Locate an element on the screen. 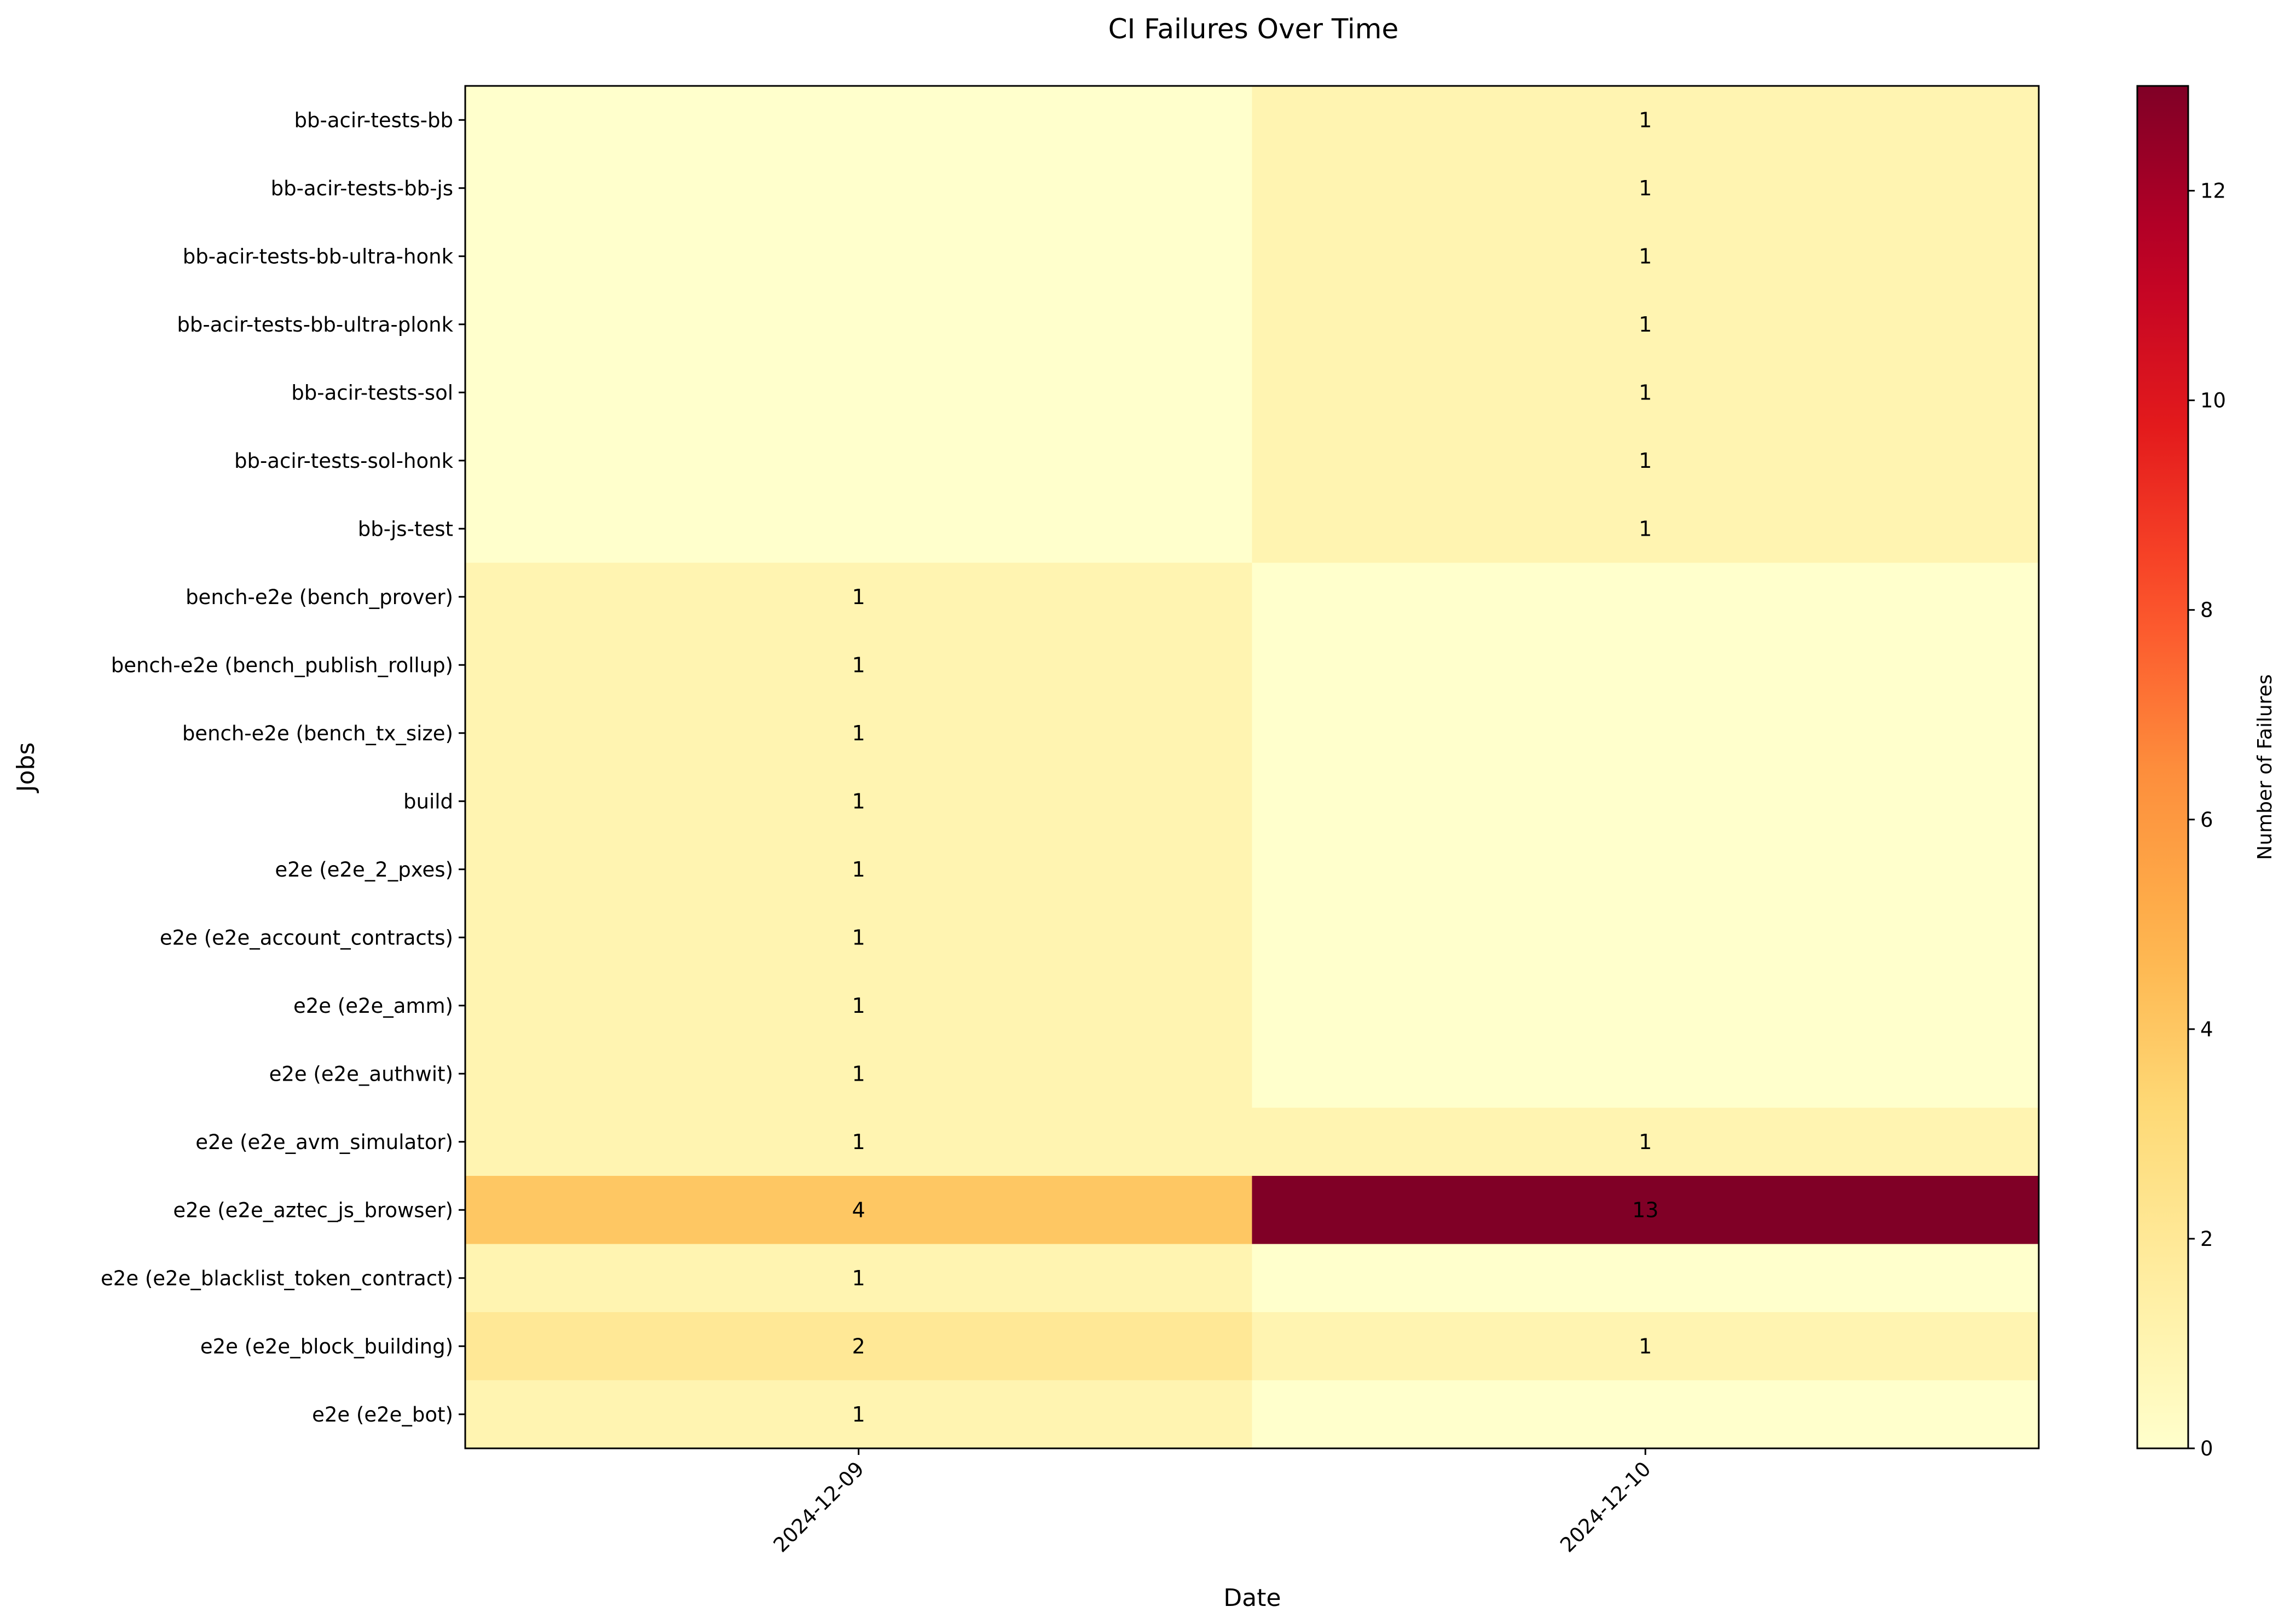 The image size is (2296, 1624). colorbar: 0 2 4 6 8 10 12 is located at coordinates (2181, 772).